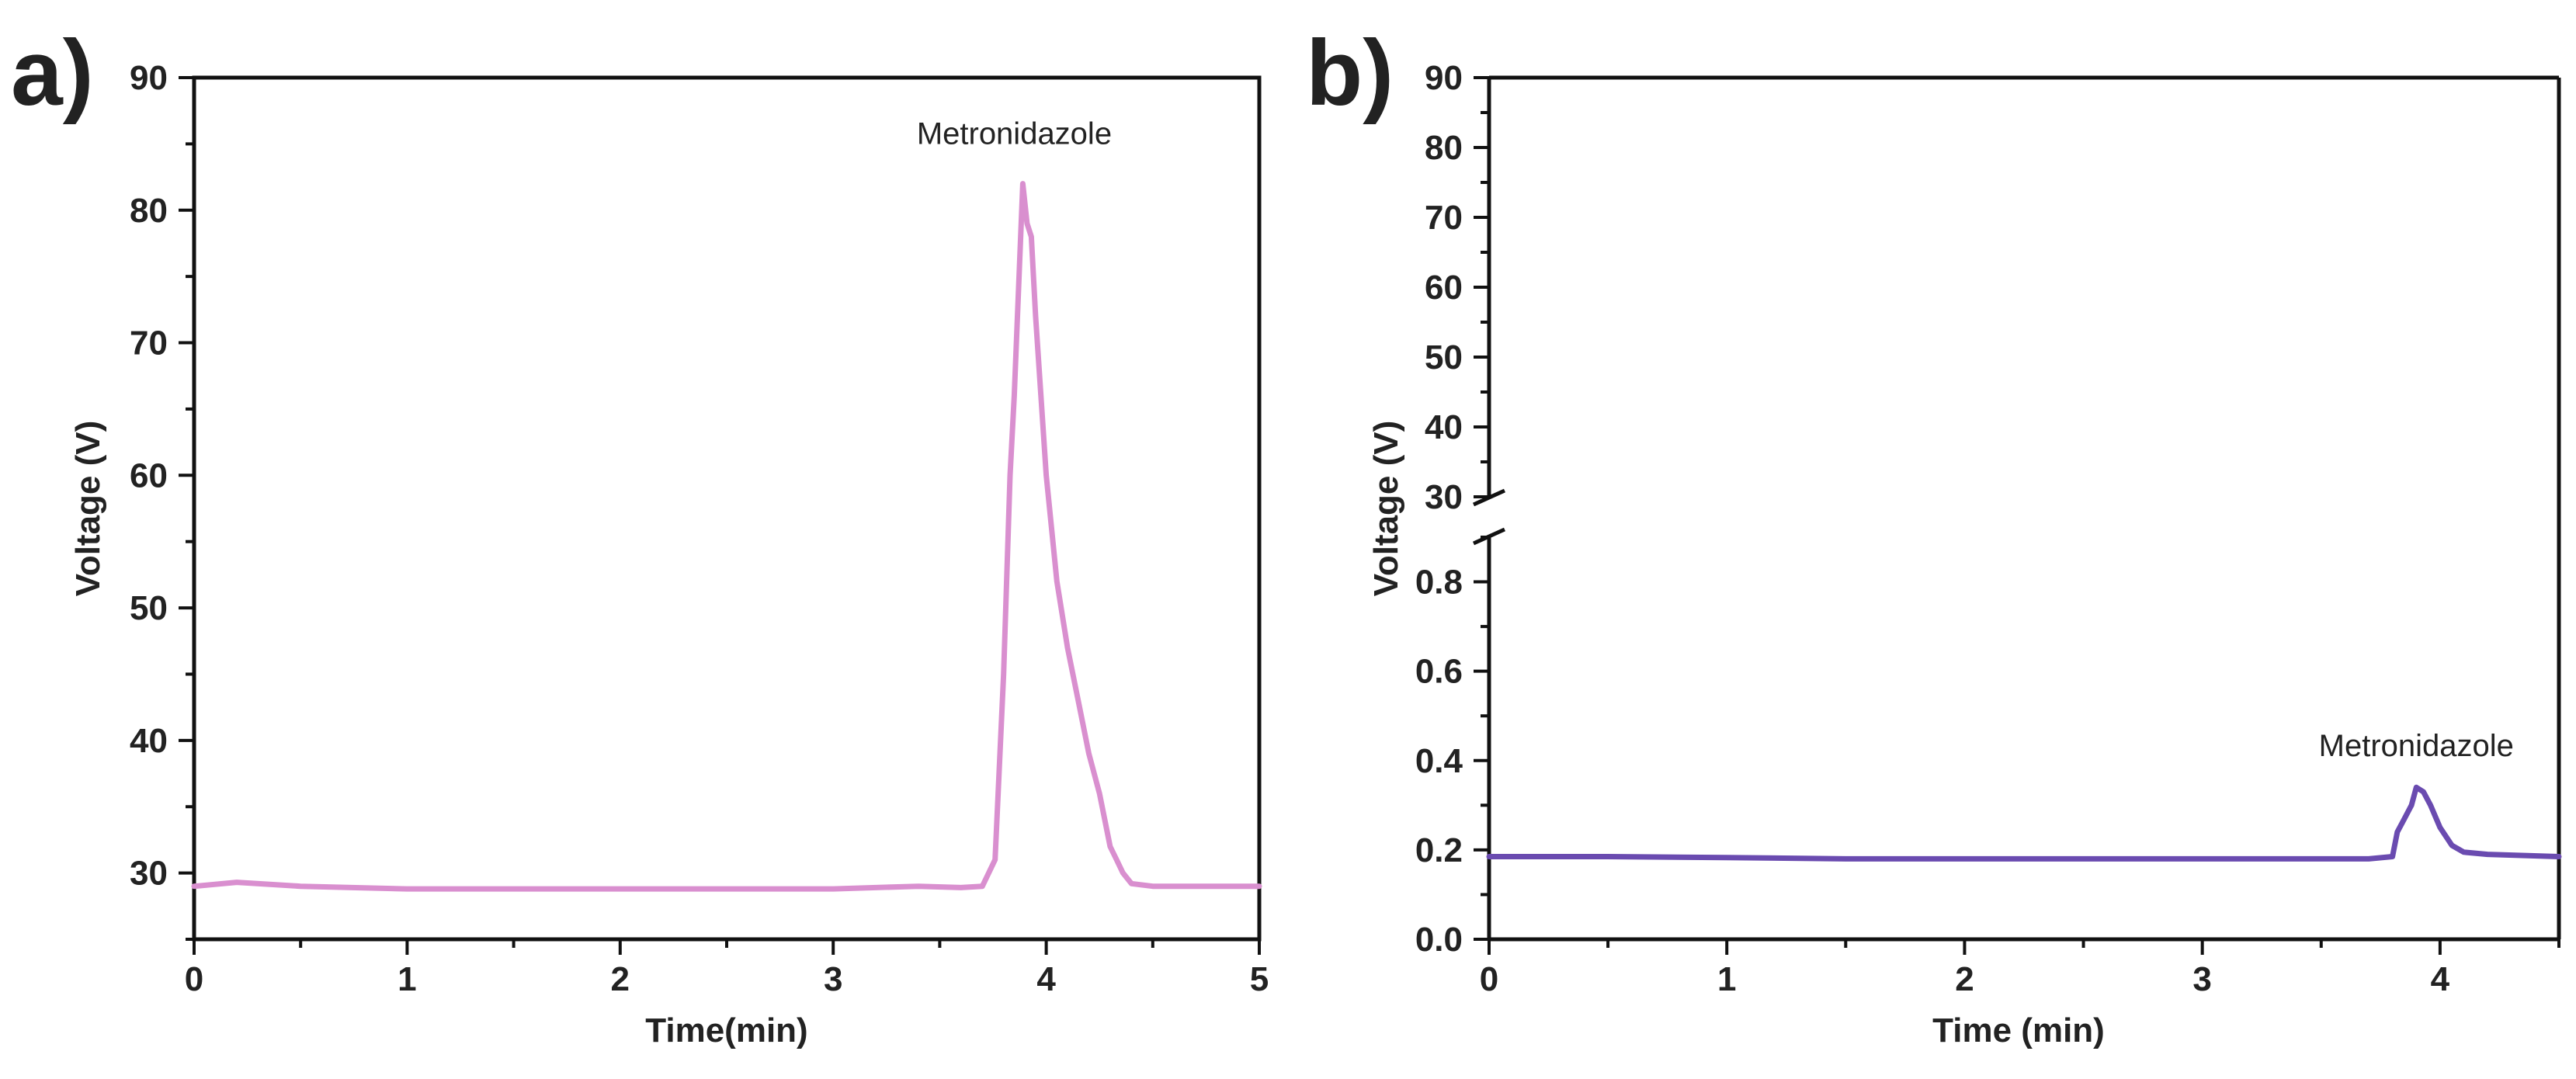  I want to click on panel-a-y-tick-label: 70, so click(149, 343).